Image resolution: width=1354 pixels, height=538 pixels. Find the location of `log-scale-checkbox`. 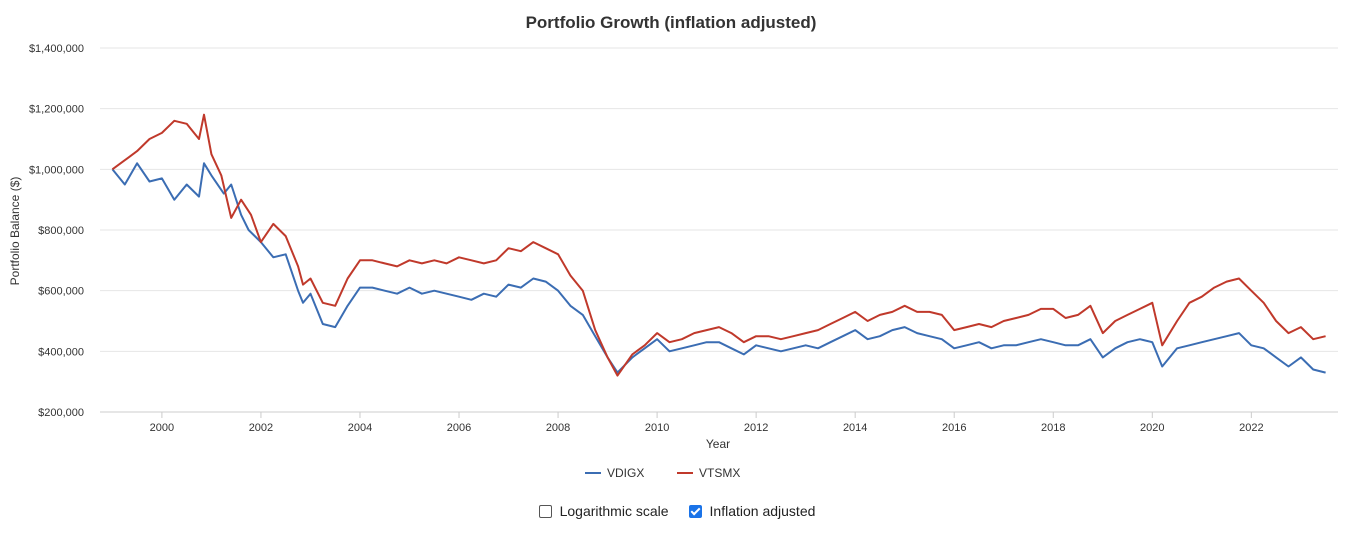

log-scale-checkbox is located at coordinates (545, 511).